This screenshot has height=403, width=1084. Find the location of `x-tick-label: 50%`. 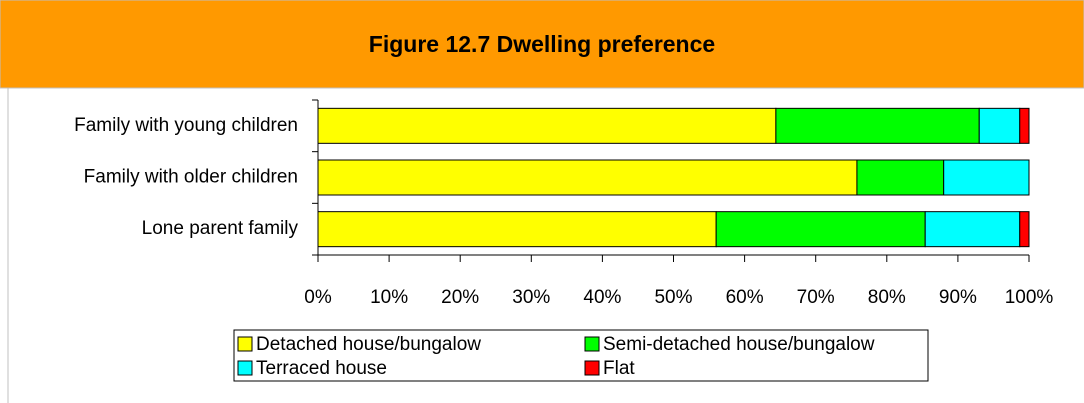

x-tick-label: 50% is located at coordinates (673, 297).